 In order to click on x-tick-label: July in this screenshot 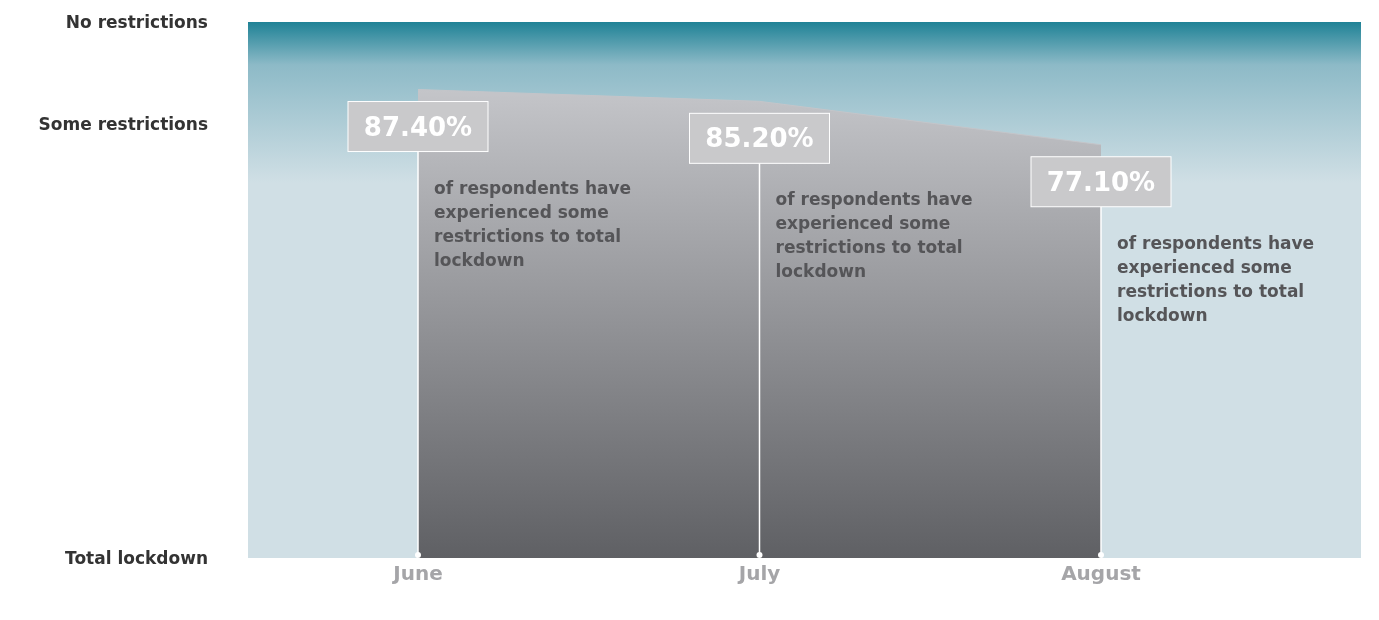, I will do `click(758, 573)`.